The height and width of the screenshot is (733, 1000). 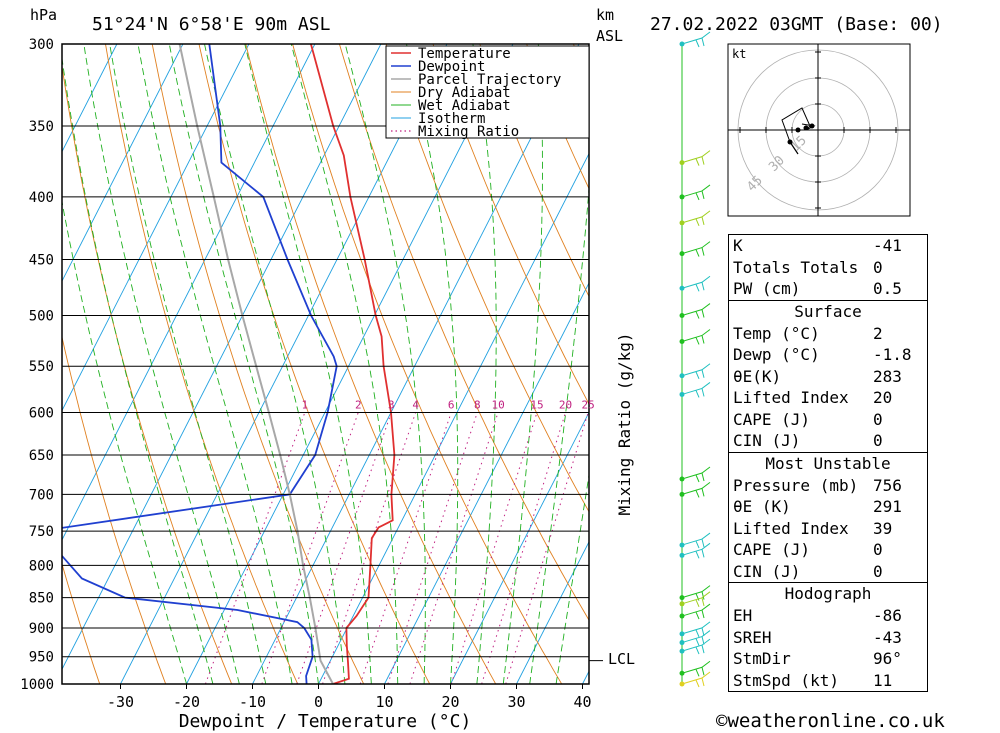 I want to click on index-key: Totals Totals, so click(x=796, y=267).